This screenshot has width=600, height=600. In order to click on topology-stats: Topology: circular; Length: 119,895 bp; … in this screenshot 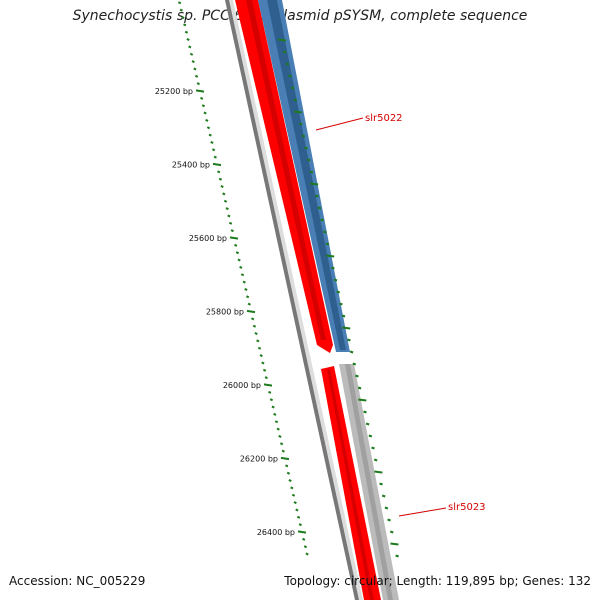, I will do `click(437, 581)`.